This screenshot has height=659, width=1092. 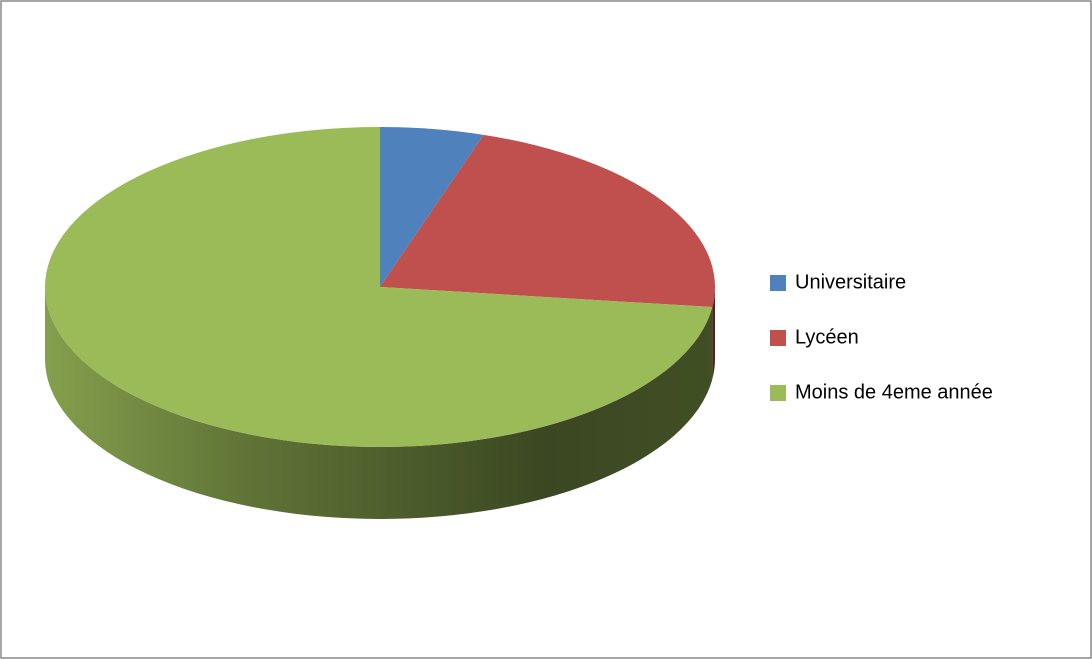 I want to click on legend-label: Universitaire, so click(x=850, y=282).